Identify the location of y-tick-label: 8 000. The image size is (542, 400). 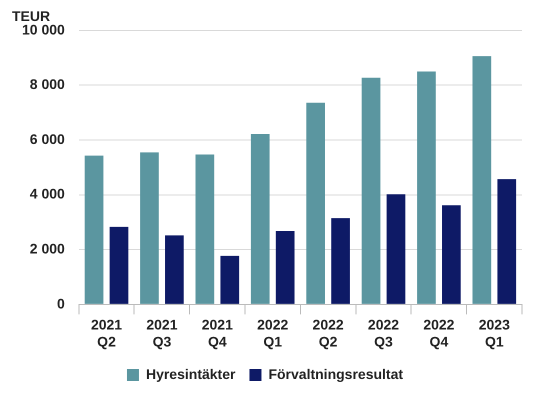
(48, 84).